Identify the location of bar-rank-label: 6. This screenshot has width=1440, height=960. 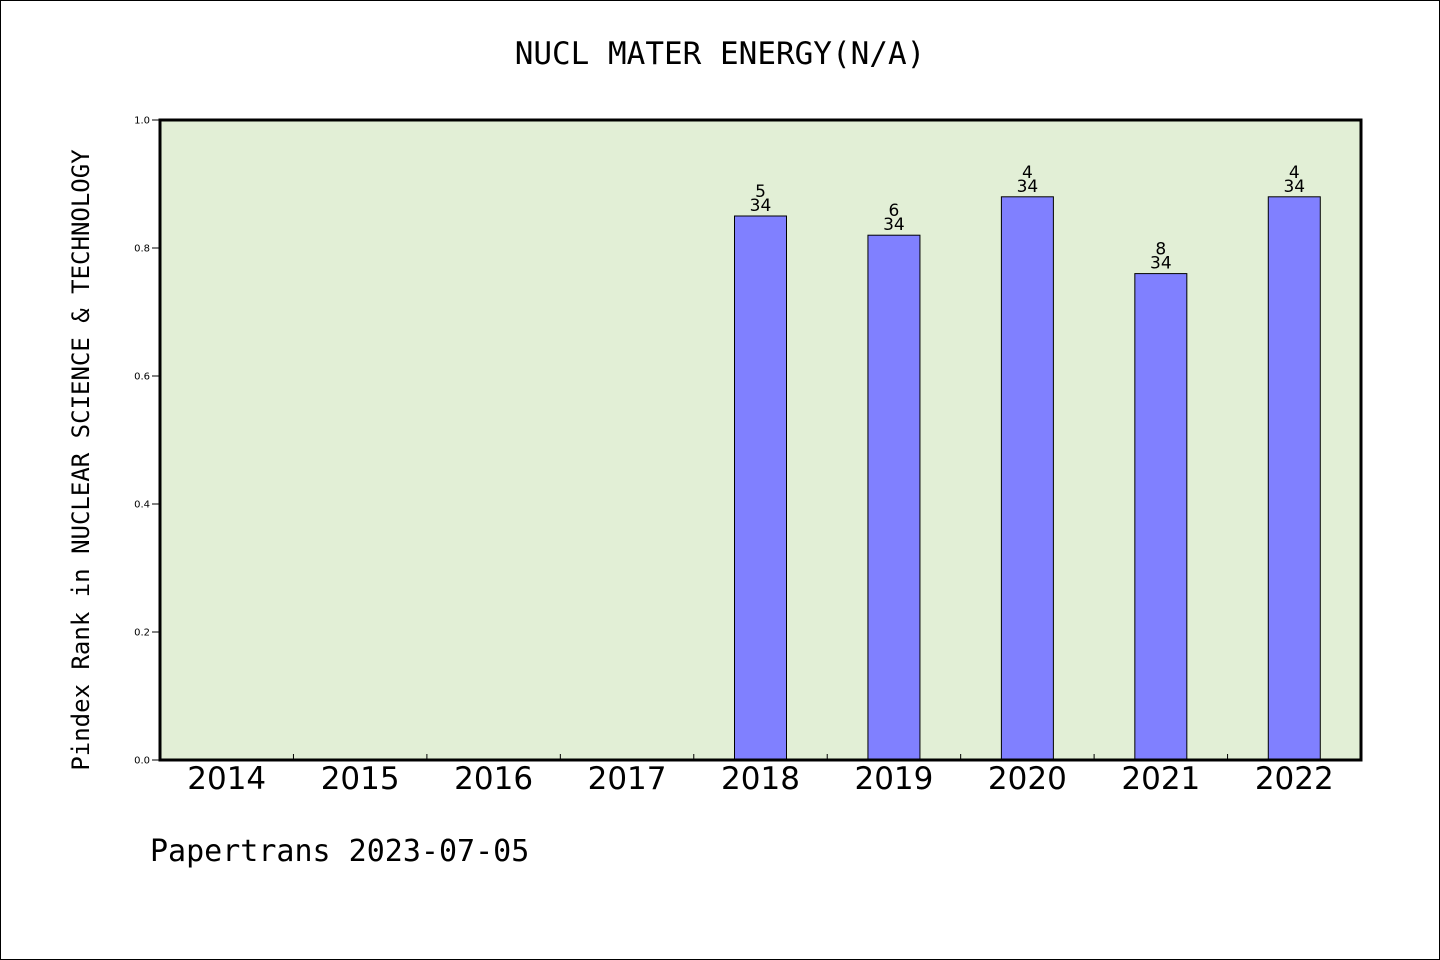
(894, 211).